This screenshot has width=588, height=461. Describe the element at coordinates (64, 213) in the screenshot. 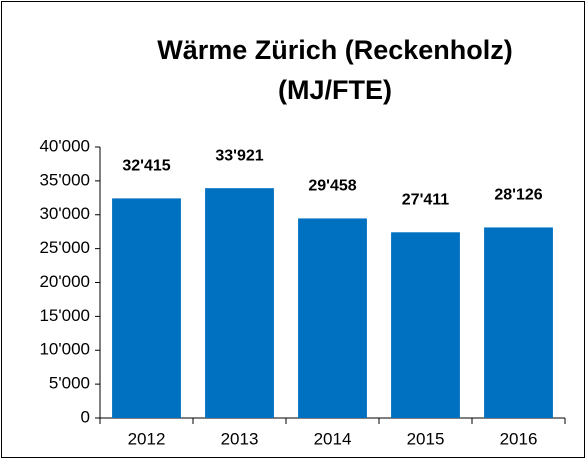

I see `y-tick-label: 30'000` at that location.